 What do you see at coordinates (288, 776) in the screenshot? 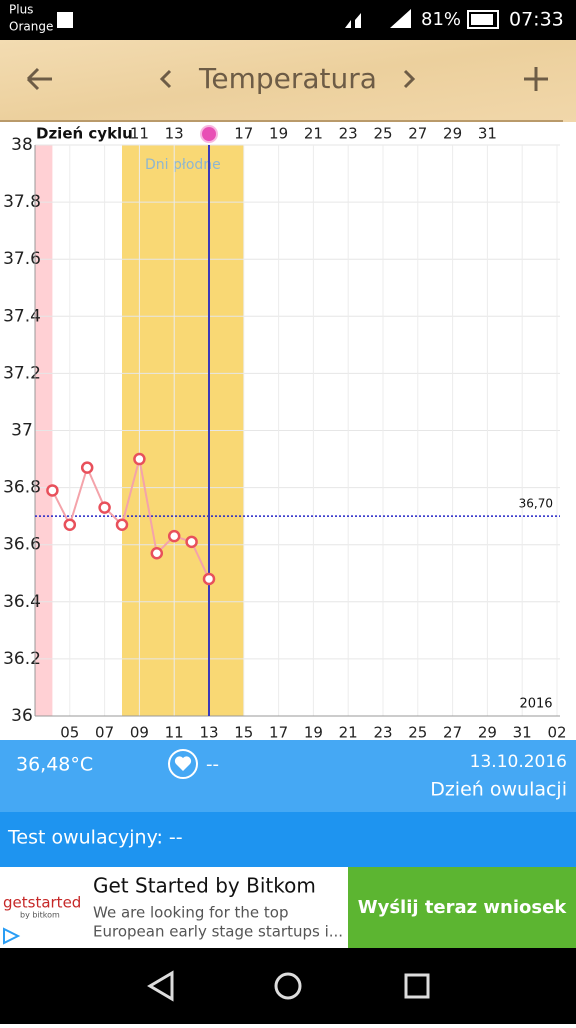
I see `summary-panel` at bounding box center [288, 776].